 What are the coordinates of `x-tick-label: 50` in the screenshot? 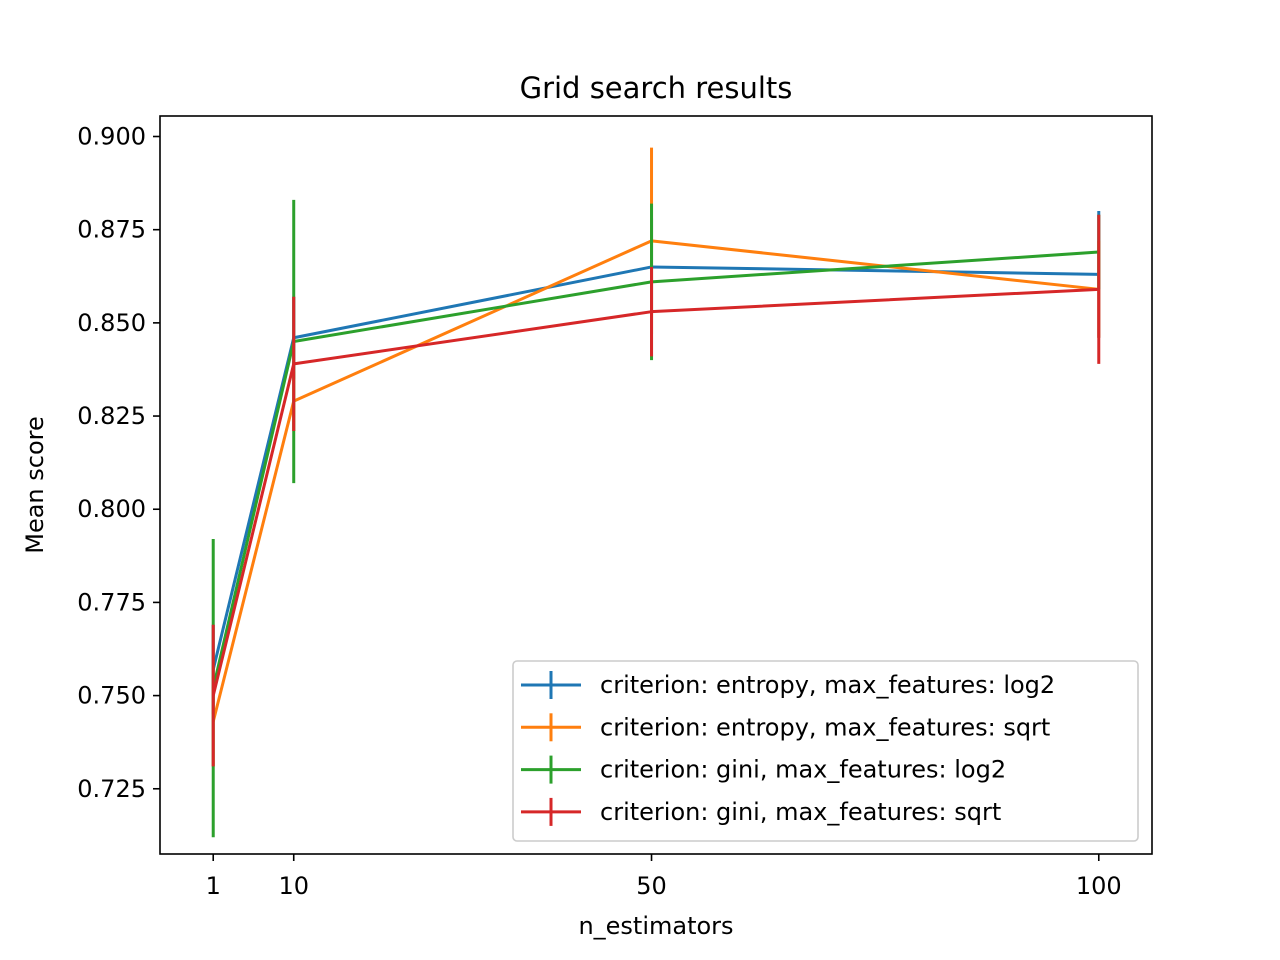 It's located at (651, 886).